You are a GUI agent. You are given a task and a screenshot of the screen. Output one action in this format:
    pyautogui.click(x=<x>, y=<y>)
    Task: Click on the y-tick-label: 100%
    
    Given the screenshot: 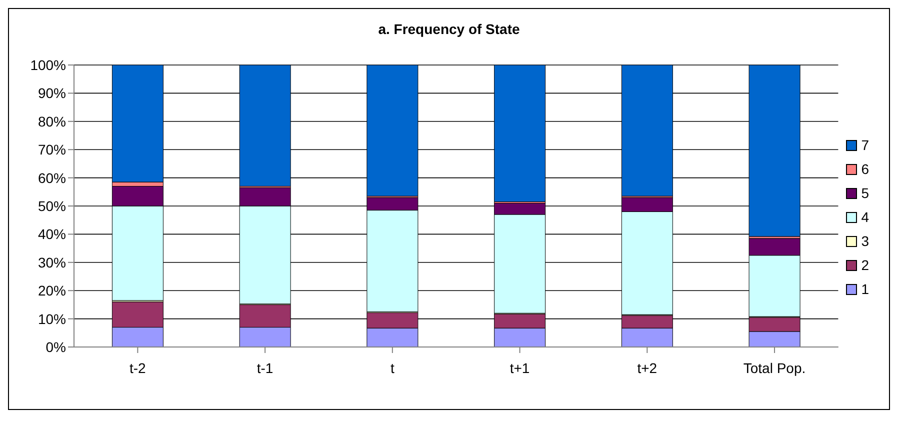 What is the action you would take?
    pyautogui.click(x=48, y=64)
    